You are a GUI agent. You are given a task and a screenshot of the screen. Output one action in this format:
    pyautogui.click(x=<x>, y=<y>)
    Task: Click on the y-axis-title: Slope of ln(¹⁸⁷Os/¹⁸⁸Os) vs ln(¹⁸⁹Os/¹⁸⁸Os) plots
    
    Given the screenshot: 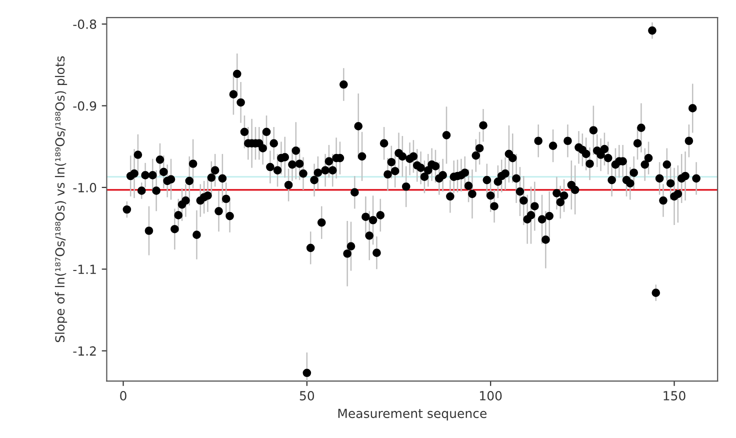 What is the action you would take?
    pyautogui.click(x=61, y=199)
    